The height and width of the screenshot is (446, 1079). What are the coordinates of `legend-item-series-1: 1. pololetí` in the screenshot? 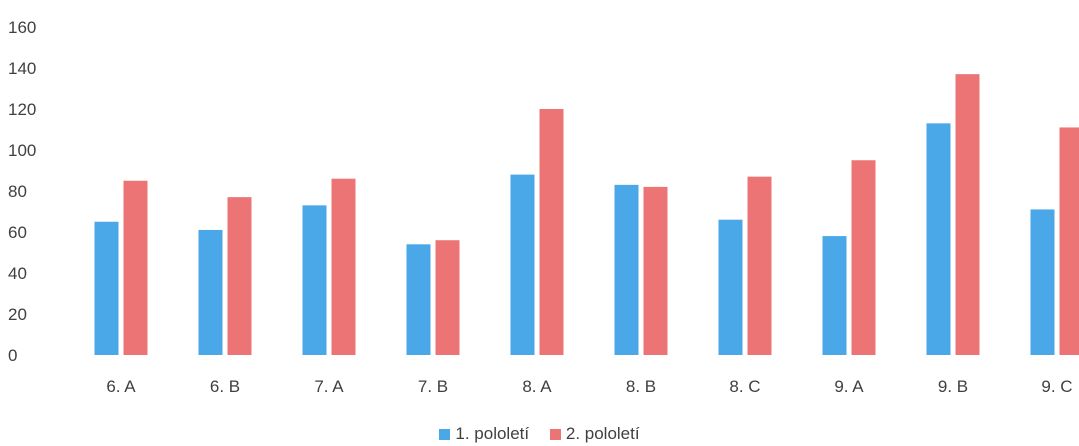 It's located at (484, 434).